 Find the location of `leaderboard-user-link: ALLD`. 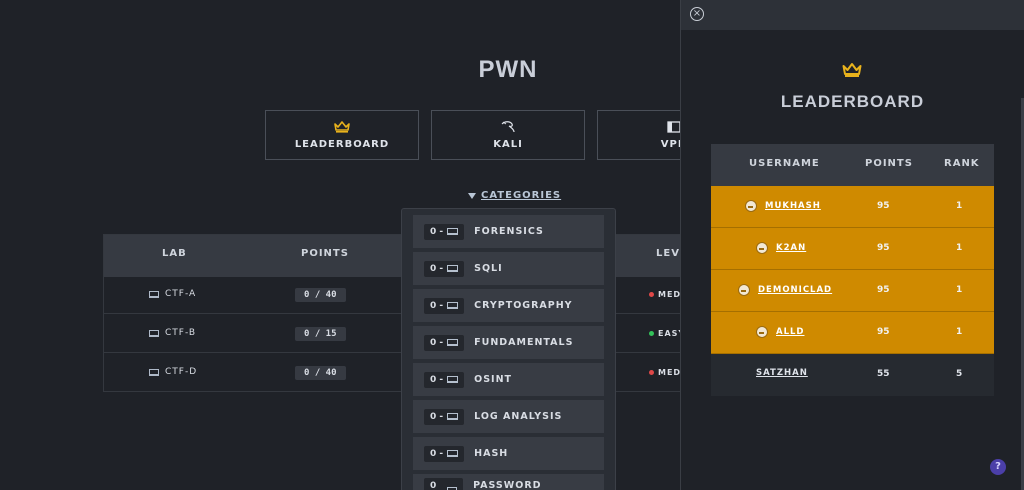

leaderboard-user-link: ALLD is located at coordinates (780, 332).